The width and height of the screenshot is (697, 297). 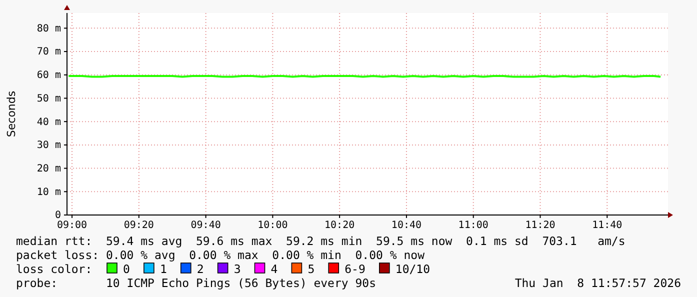 What do you see at coordinates (273, 226) in the screenshot?
I see `x-tick-label: 10:00` at bounding box center [273, 226].